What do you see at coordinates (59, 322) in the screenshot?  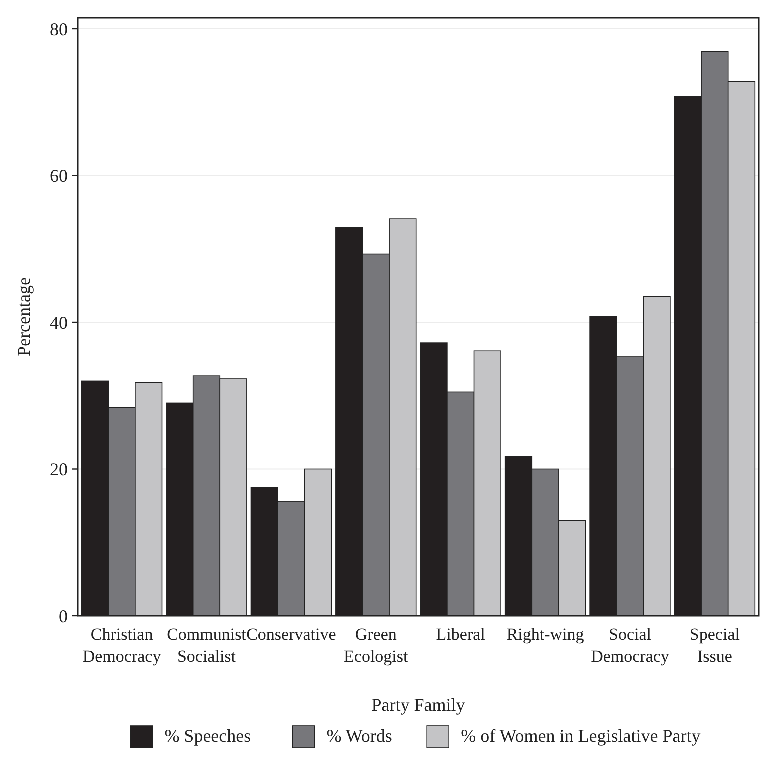 I see `y-tick-label: 40` at bounding box center [59, 322].